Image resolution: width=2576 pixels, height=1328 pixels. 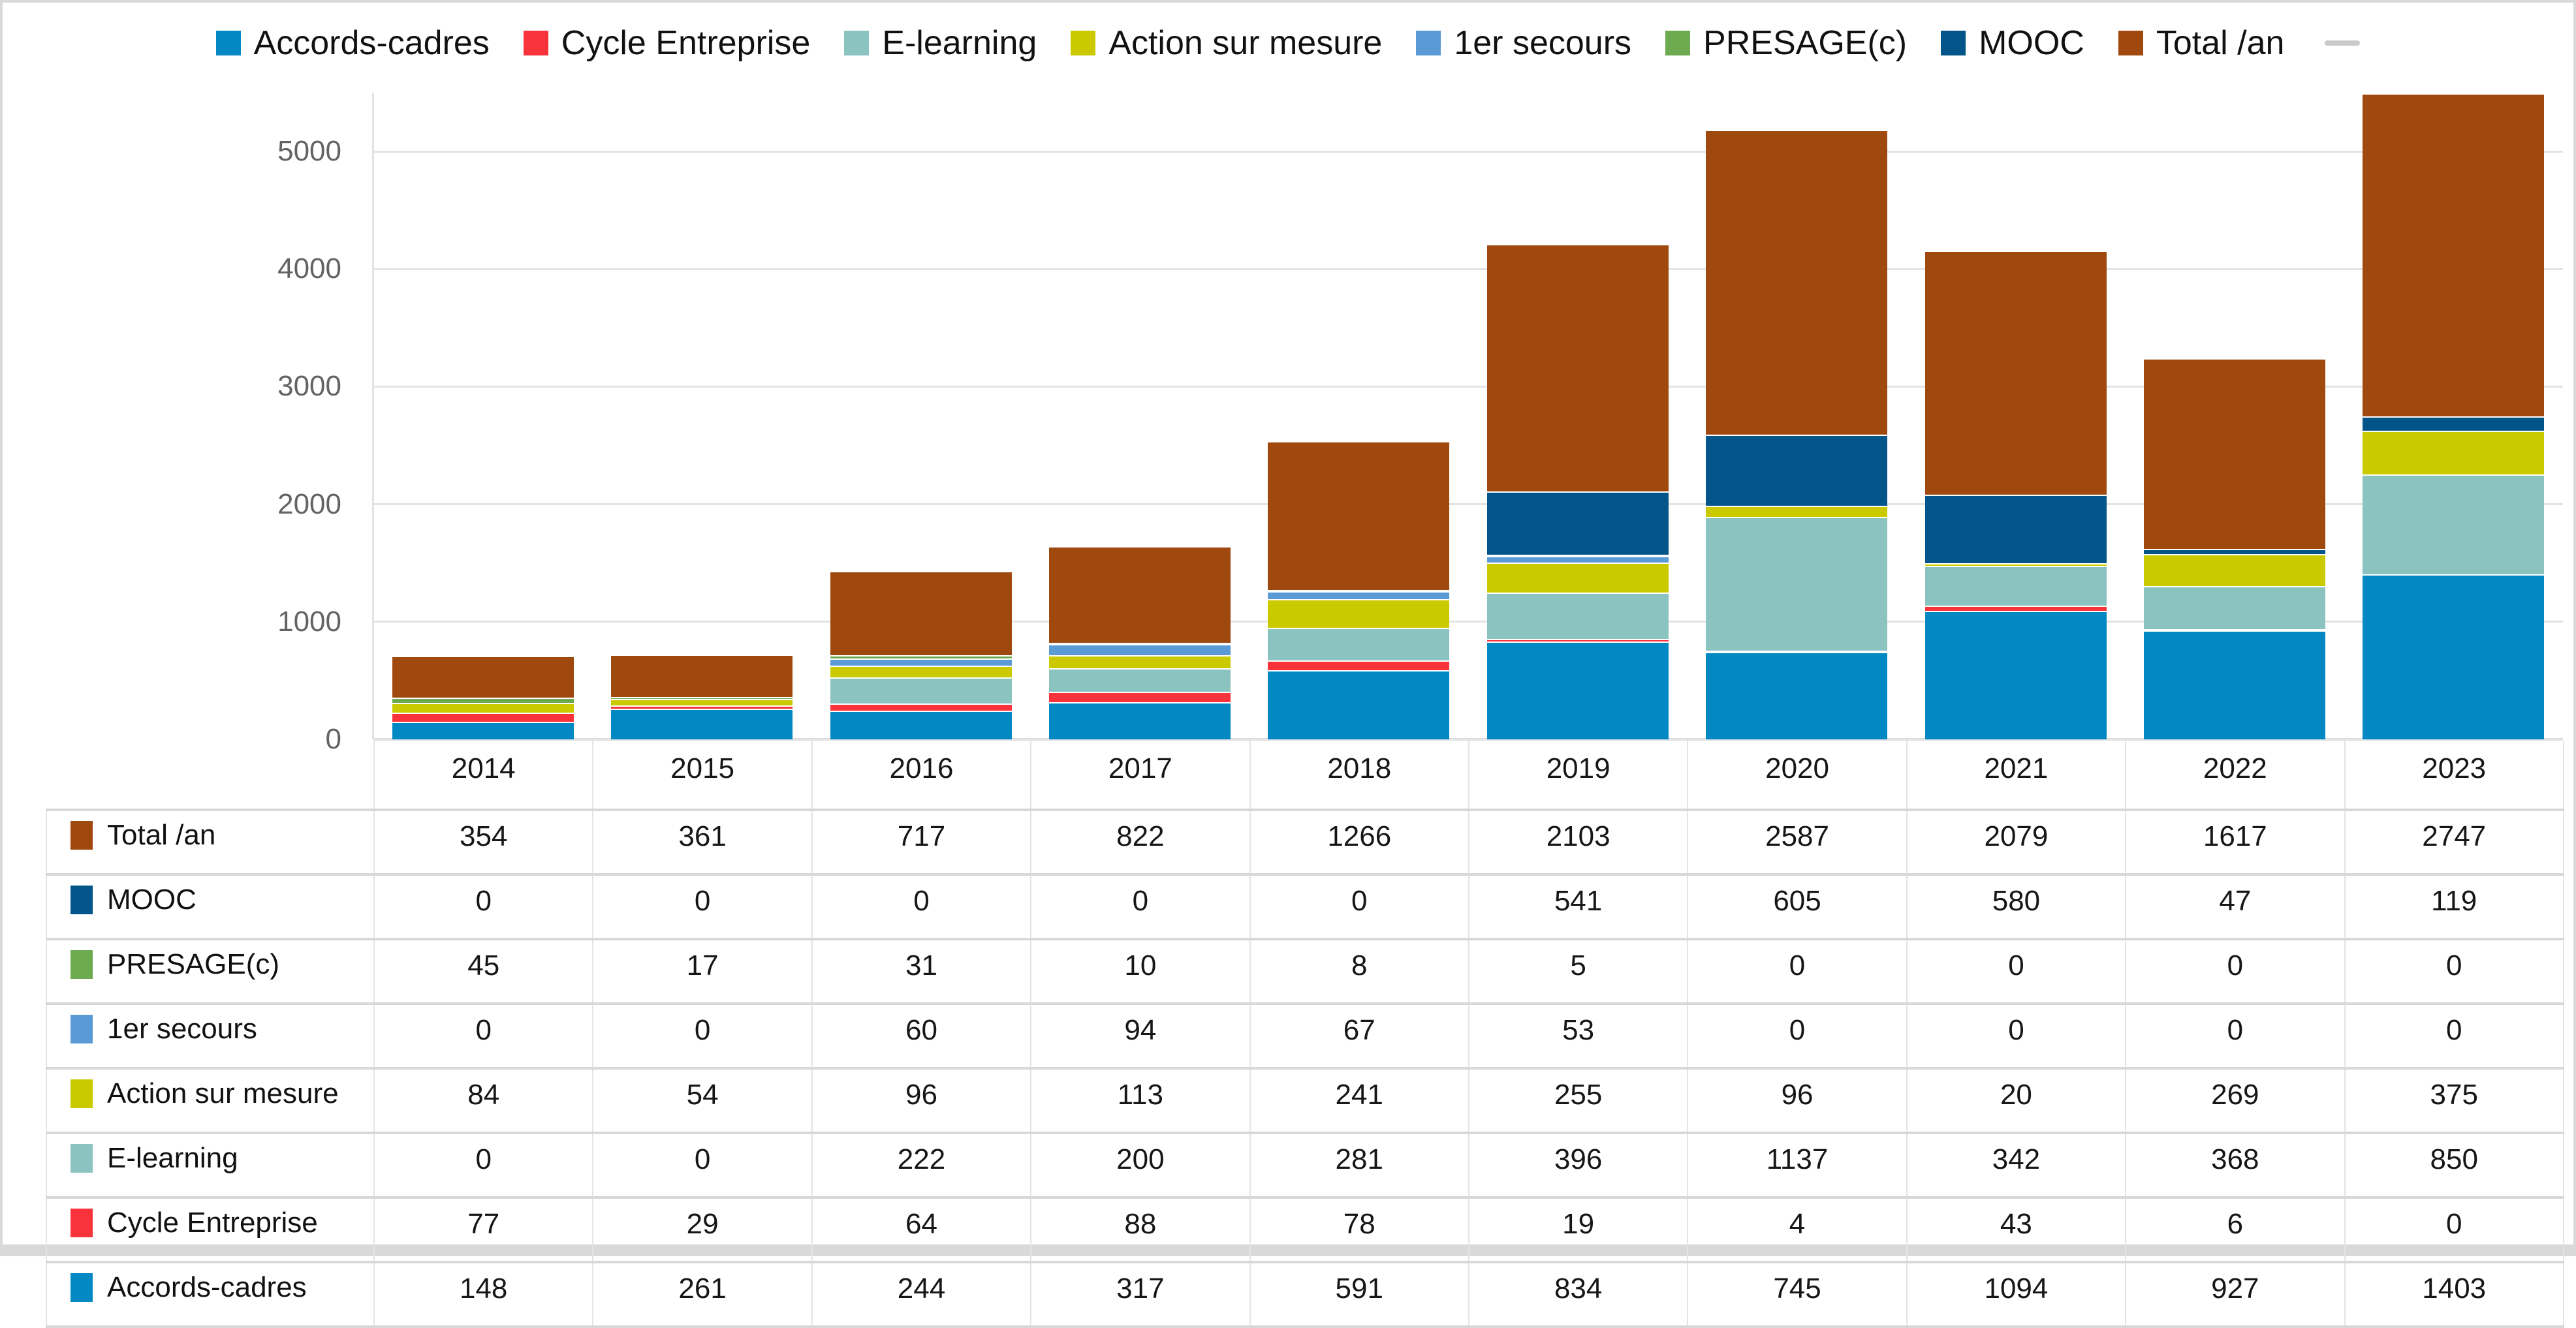 What do you see at coordinates (1245, 43) in the screenshot?
I see `legend-label: Action sur mesure` at bounding box center [1245, 43].